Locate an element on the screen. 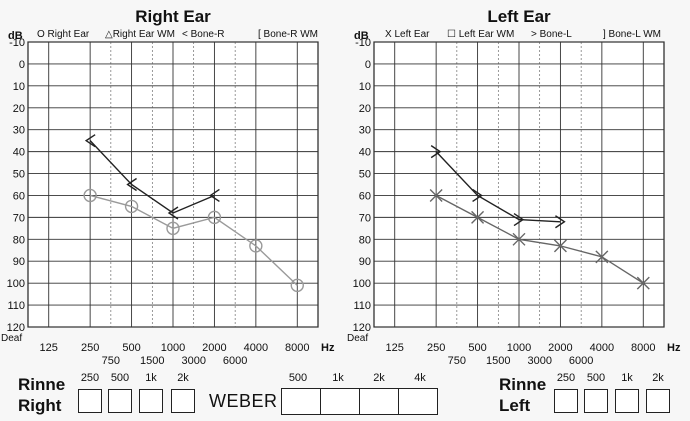  y-tick-label: 50 is located at coordinates (19, 175).